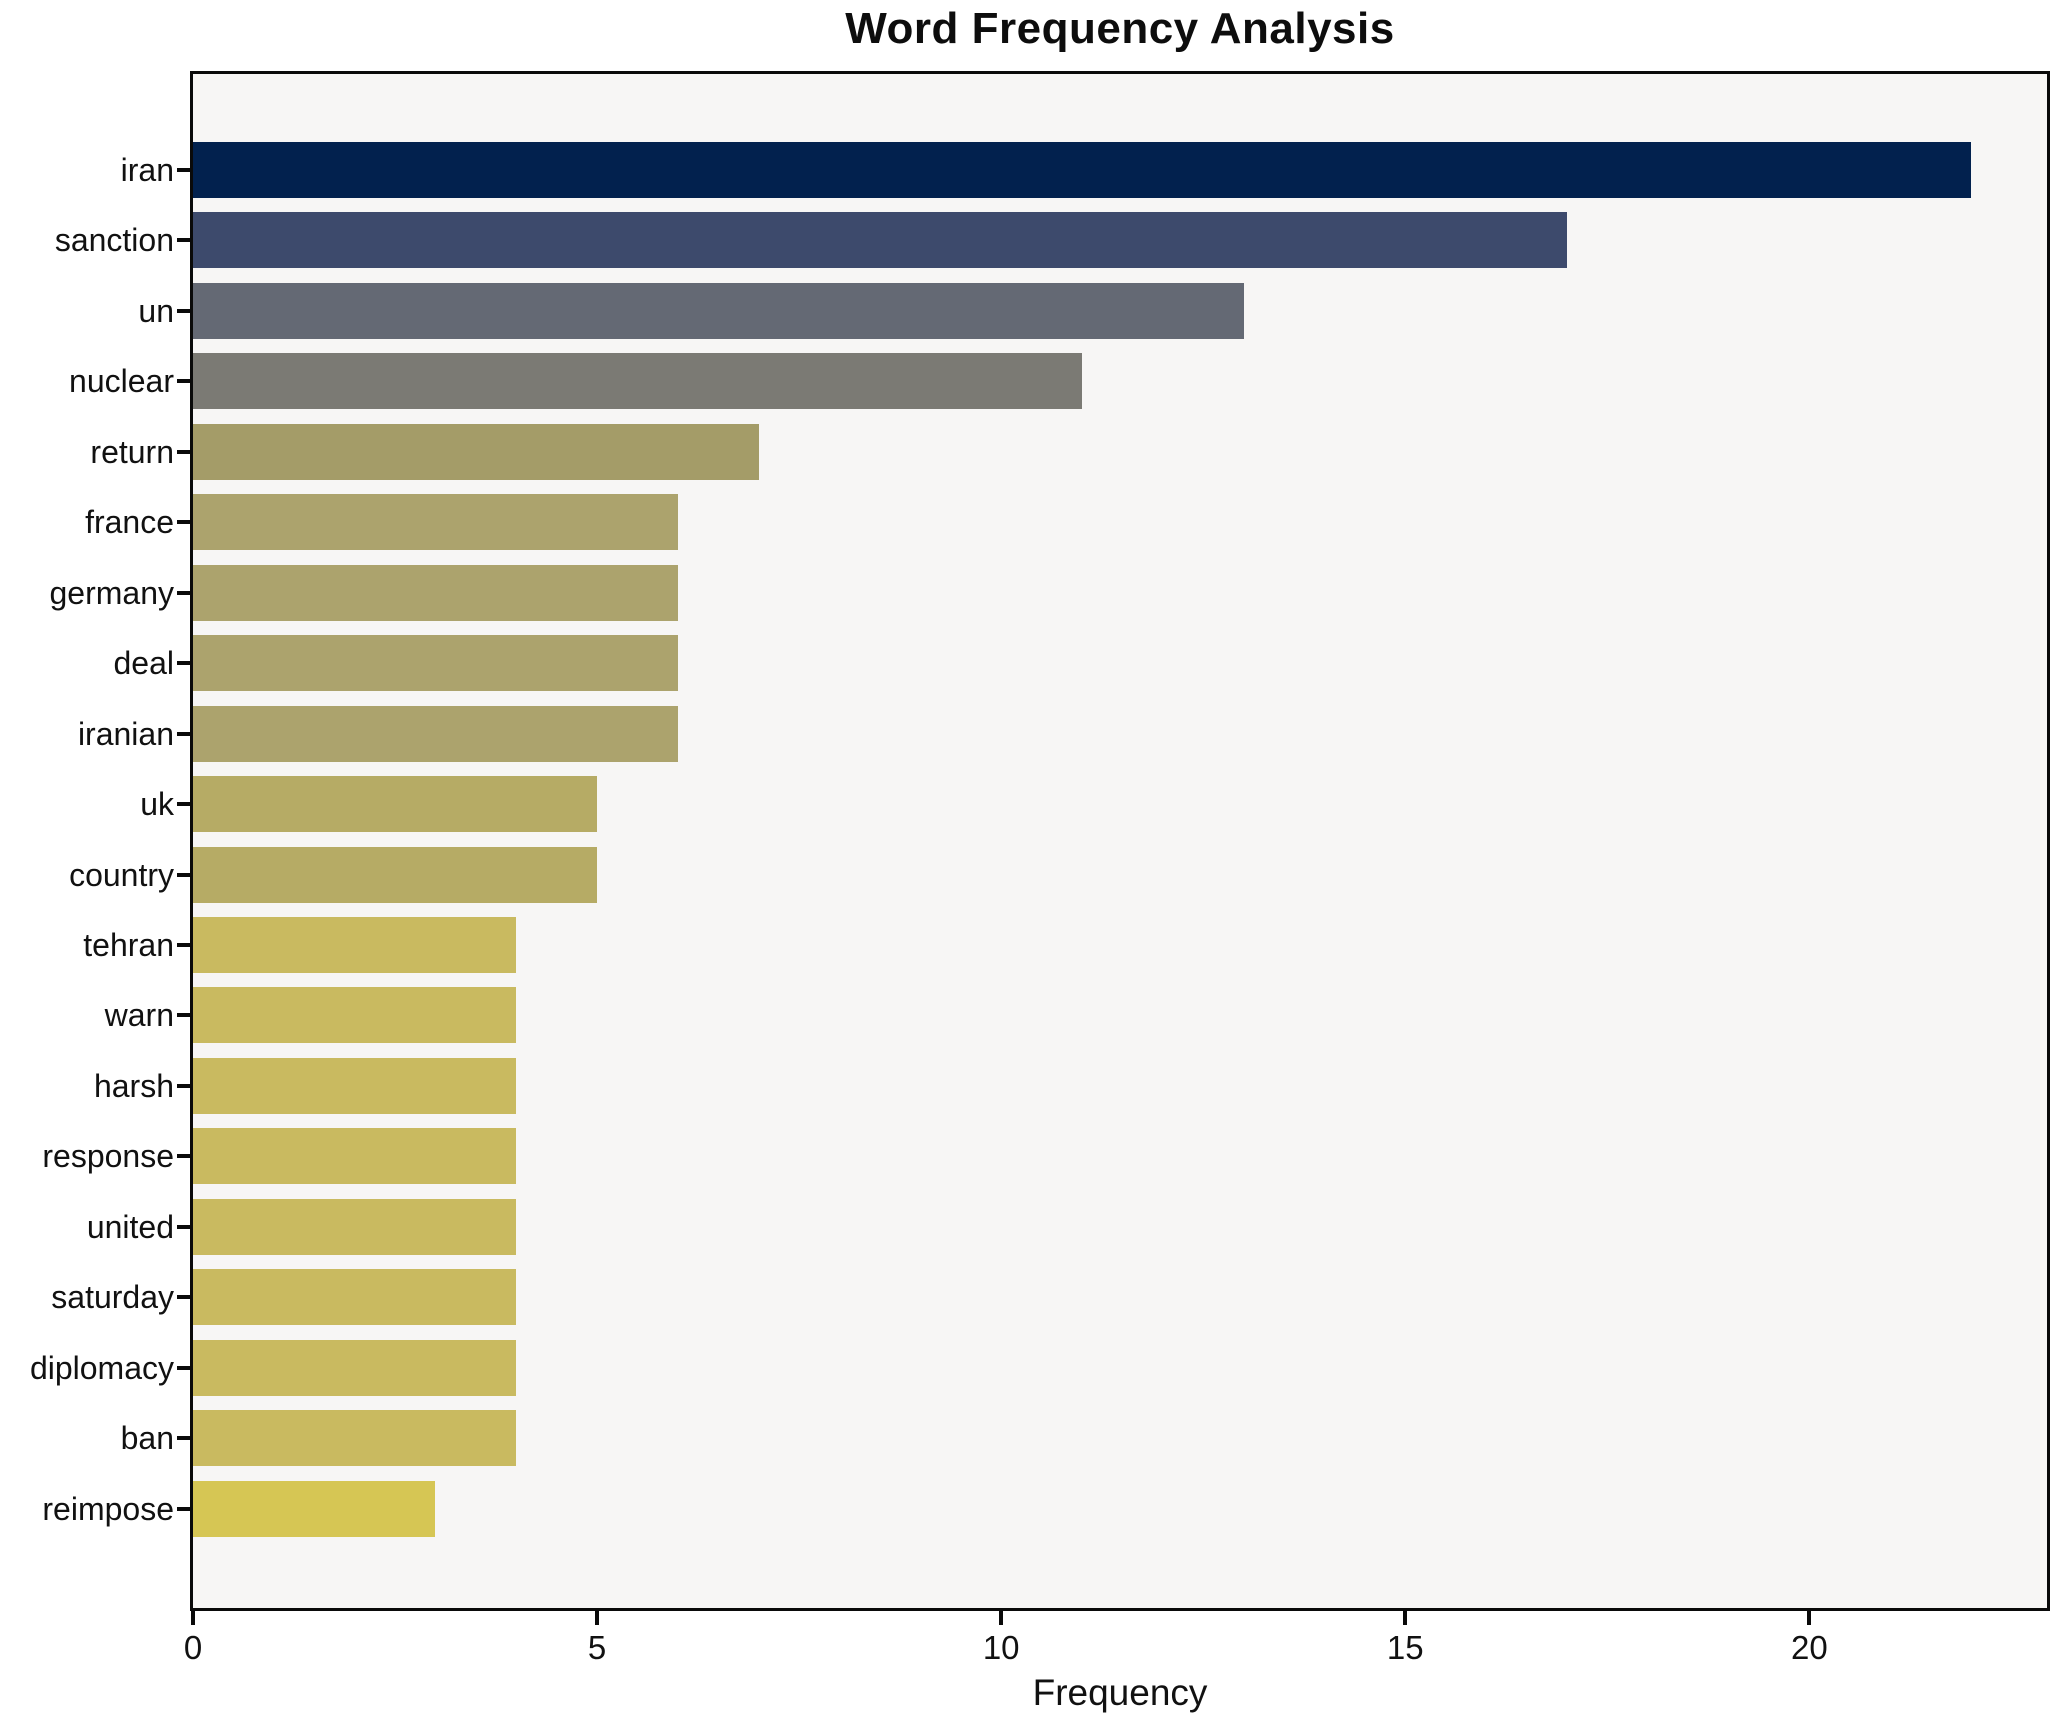  What do you see at coordinates (355, 1085) in the screenshot?
I see `bar-harsh` at bounding box center [355, 1085].